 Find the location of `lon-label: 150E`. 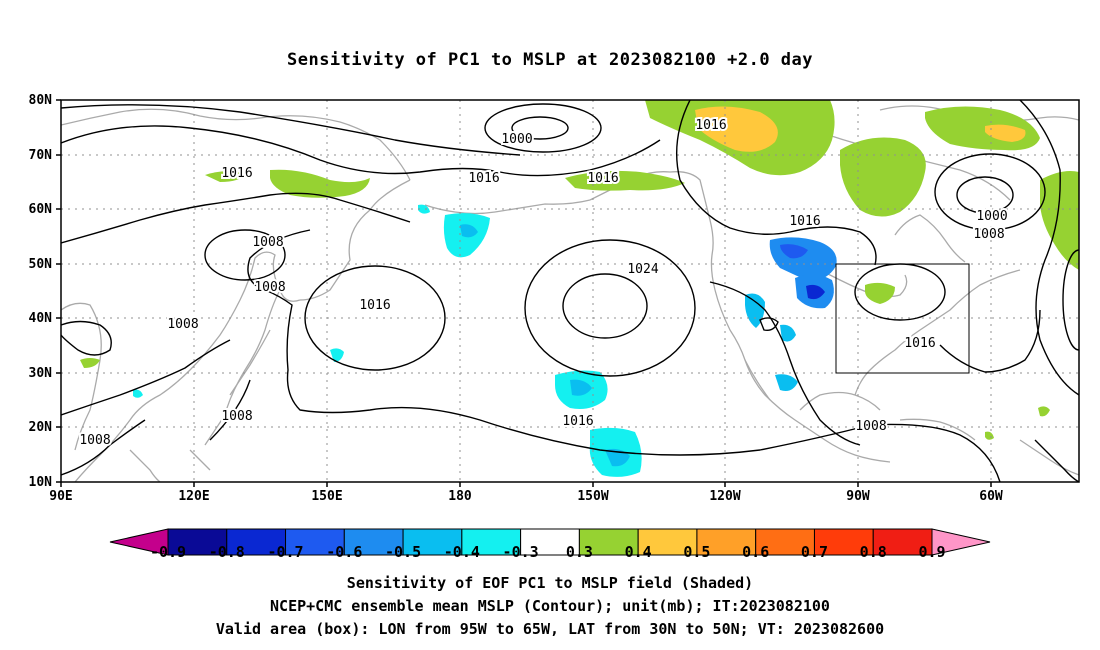

lon-label: 150E is located at coordinates (326, 496).